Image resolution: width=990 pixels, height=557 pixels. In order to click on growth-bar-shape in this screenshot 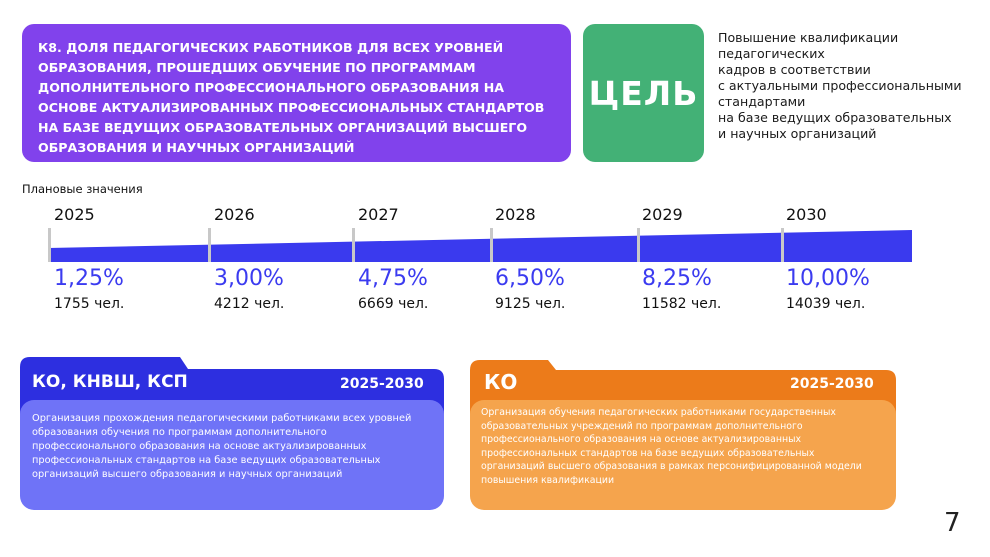, I will do `click(480, 246)`.